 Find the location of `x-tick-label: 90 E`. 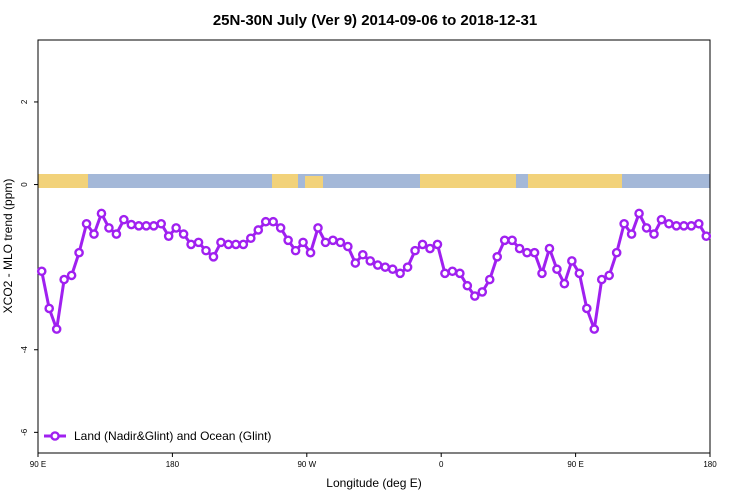

x-tick-label: 90 E is located at coordinates (38, 464).